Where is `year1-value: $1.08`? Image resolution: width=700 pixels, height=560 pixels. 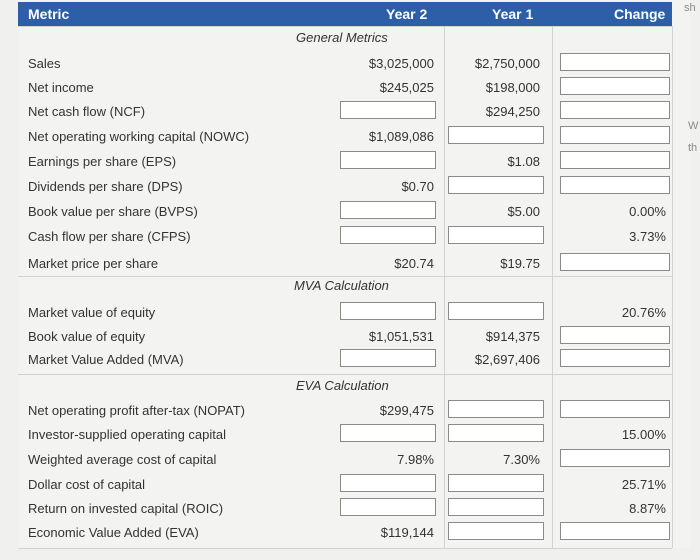
year1-value: $1.08 is located at coordinates (523, 161).